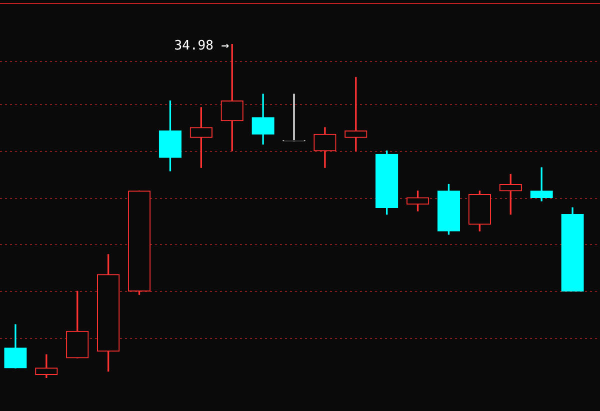 The width and height of the screenshot is (600, 411). I want to click on annotation: 34.98 →, so click(202, 46).